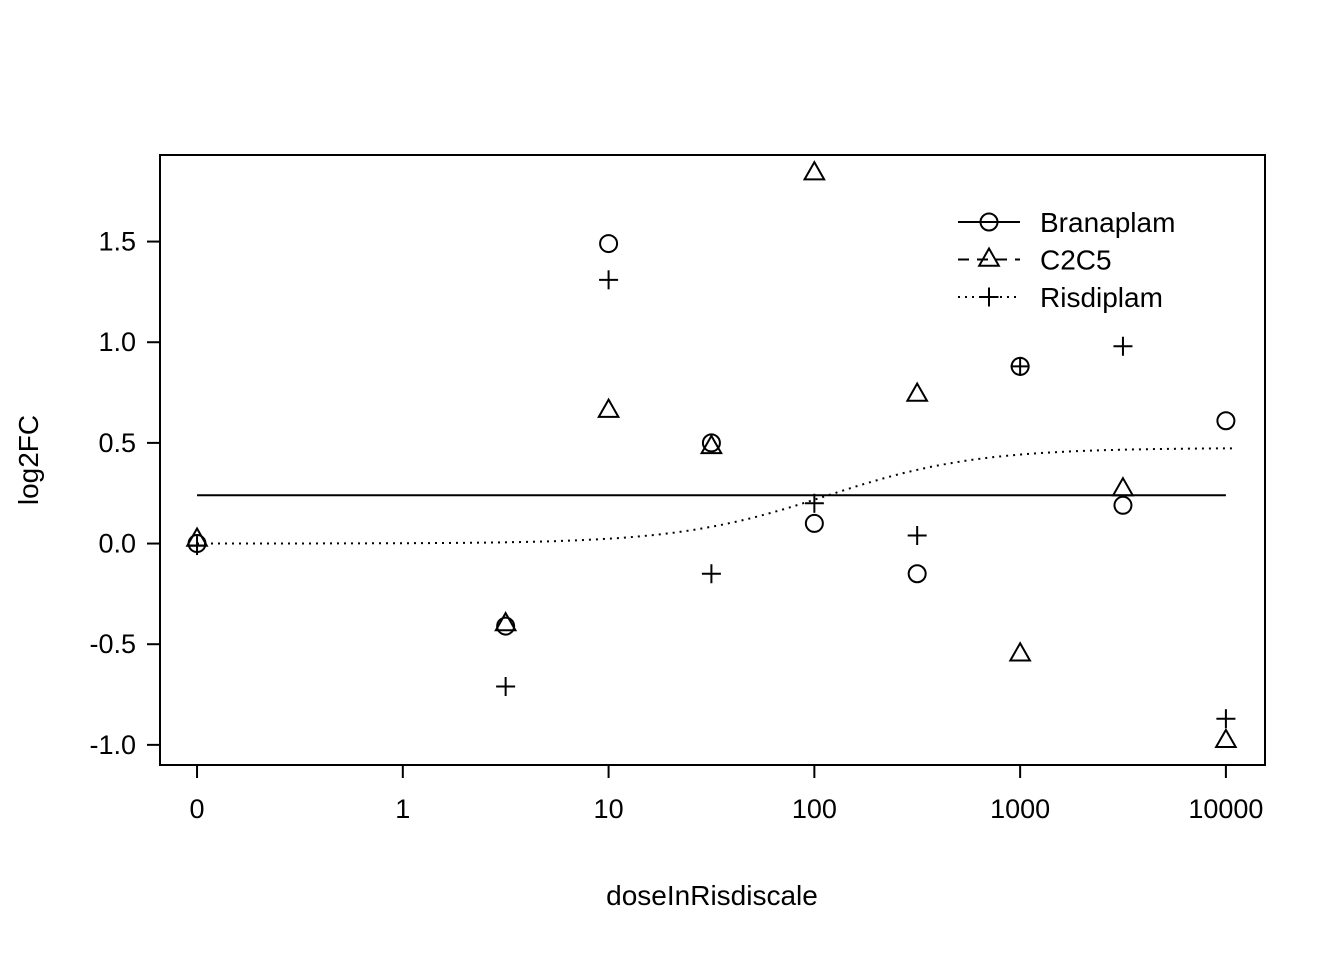 The width and height of the screenshot is (1344, 965). I want to click on legend: Branaplam C2C5 Risdiplam, so click(1066, 260).